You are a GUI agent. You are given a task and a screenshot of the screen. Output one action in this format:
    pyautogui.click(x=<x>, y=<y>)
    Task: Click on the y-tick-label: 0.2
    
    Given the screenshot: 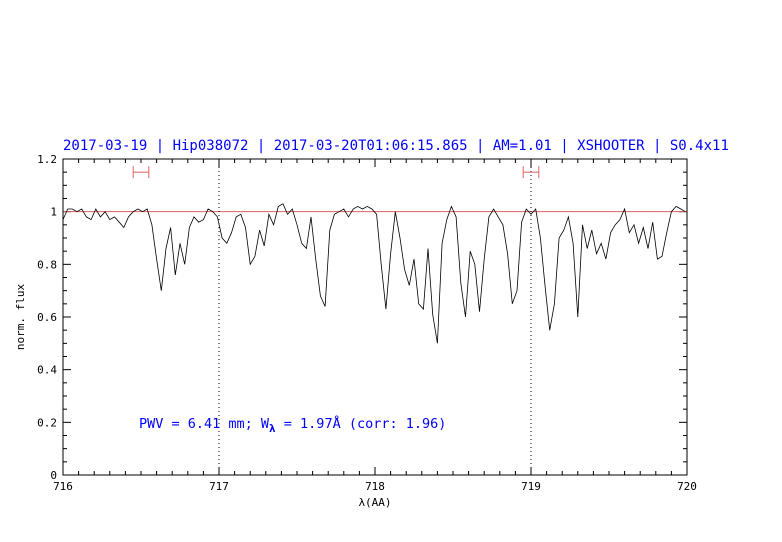 What is the action you would take?
    pyautogui.click(x=47, y=422)
    